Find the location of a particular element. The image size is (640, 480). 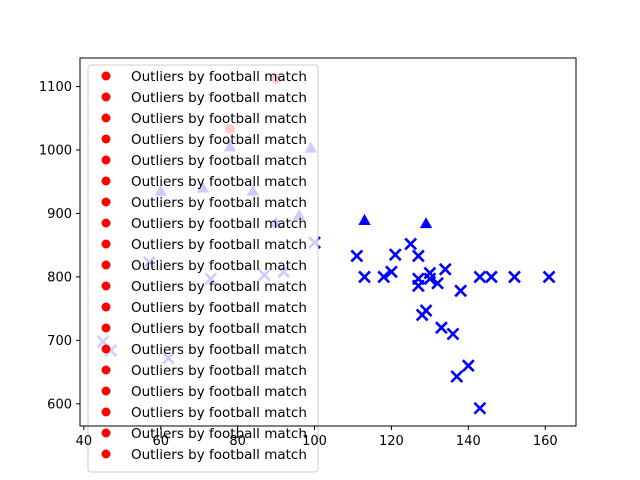

legend-label-8: Outliers by football match is located at coordinates (219, 245).